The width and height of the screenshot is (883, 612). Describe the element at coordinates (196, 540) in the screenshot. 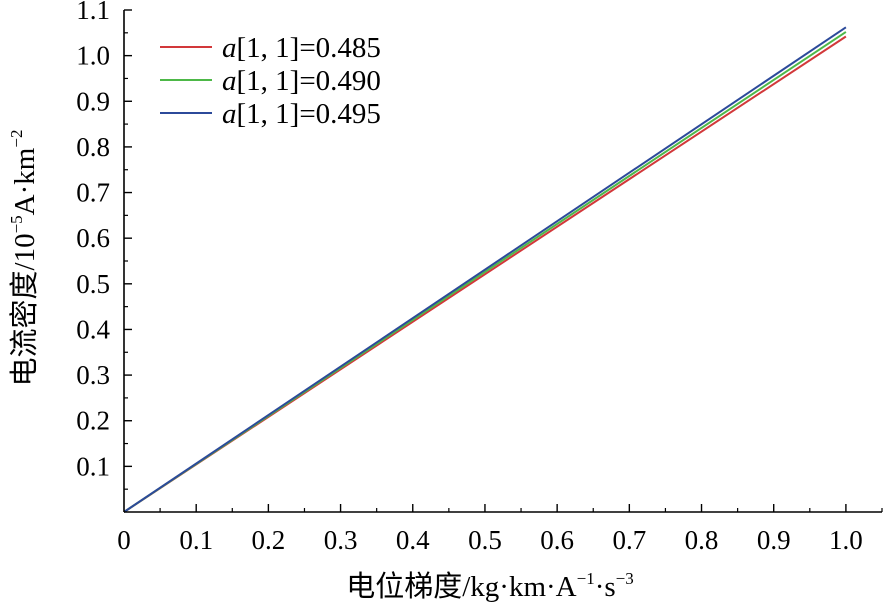

I see `x-tick-label: 0.1` at that location.